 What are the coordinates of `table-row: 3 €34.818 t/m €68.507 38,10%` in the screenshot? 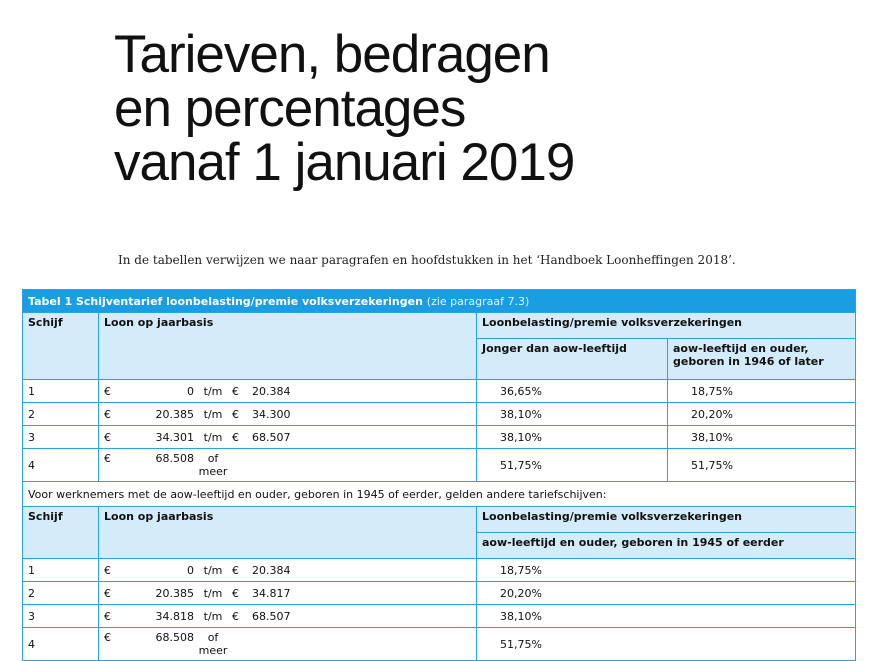 It's located at (439, 616).